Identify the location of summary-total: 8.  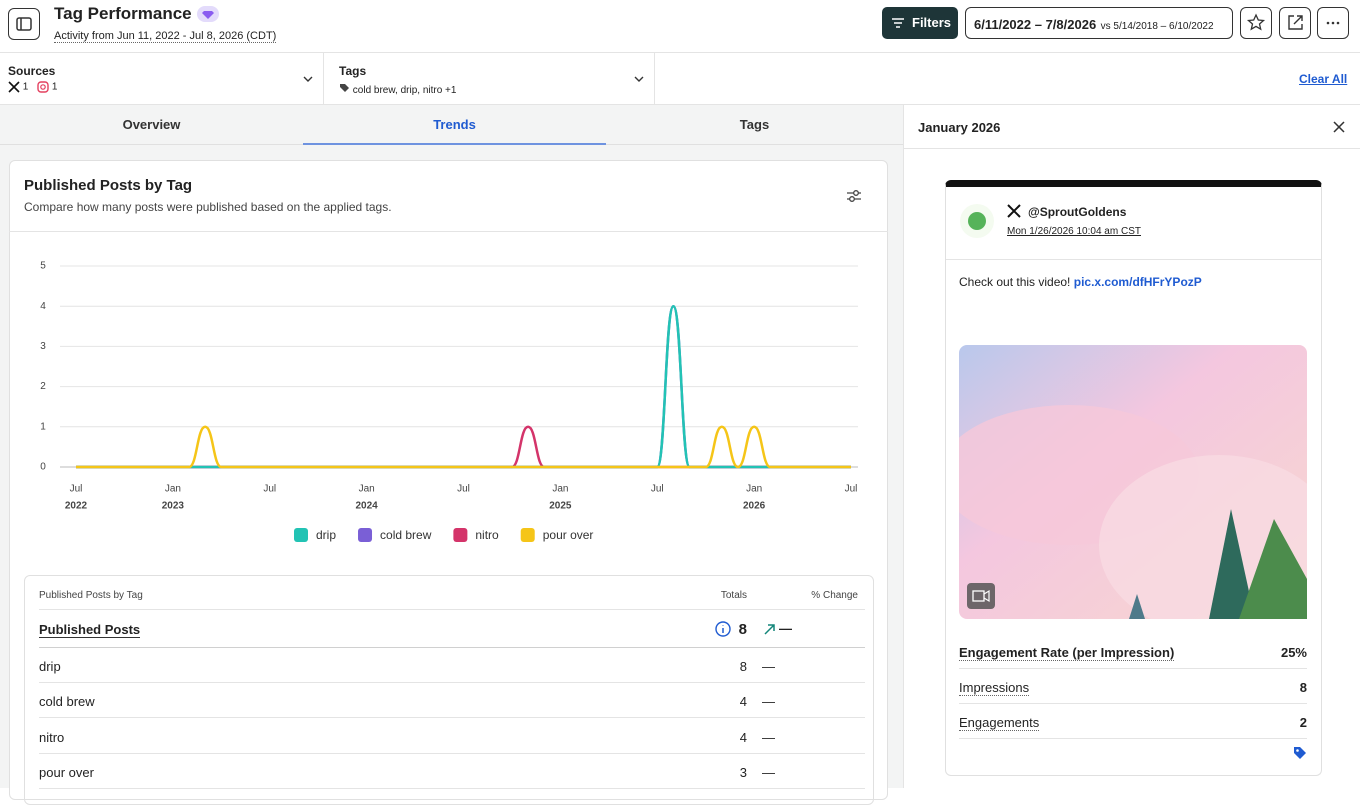
(742, 629).